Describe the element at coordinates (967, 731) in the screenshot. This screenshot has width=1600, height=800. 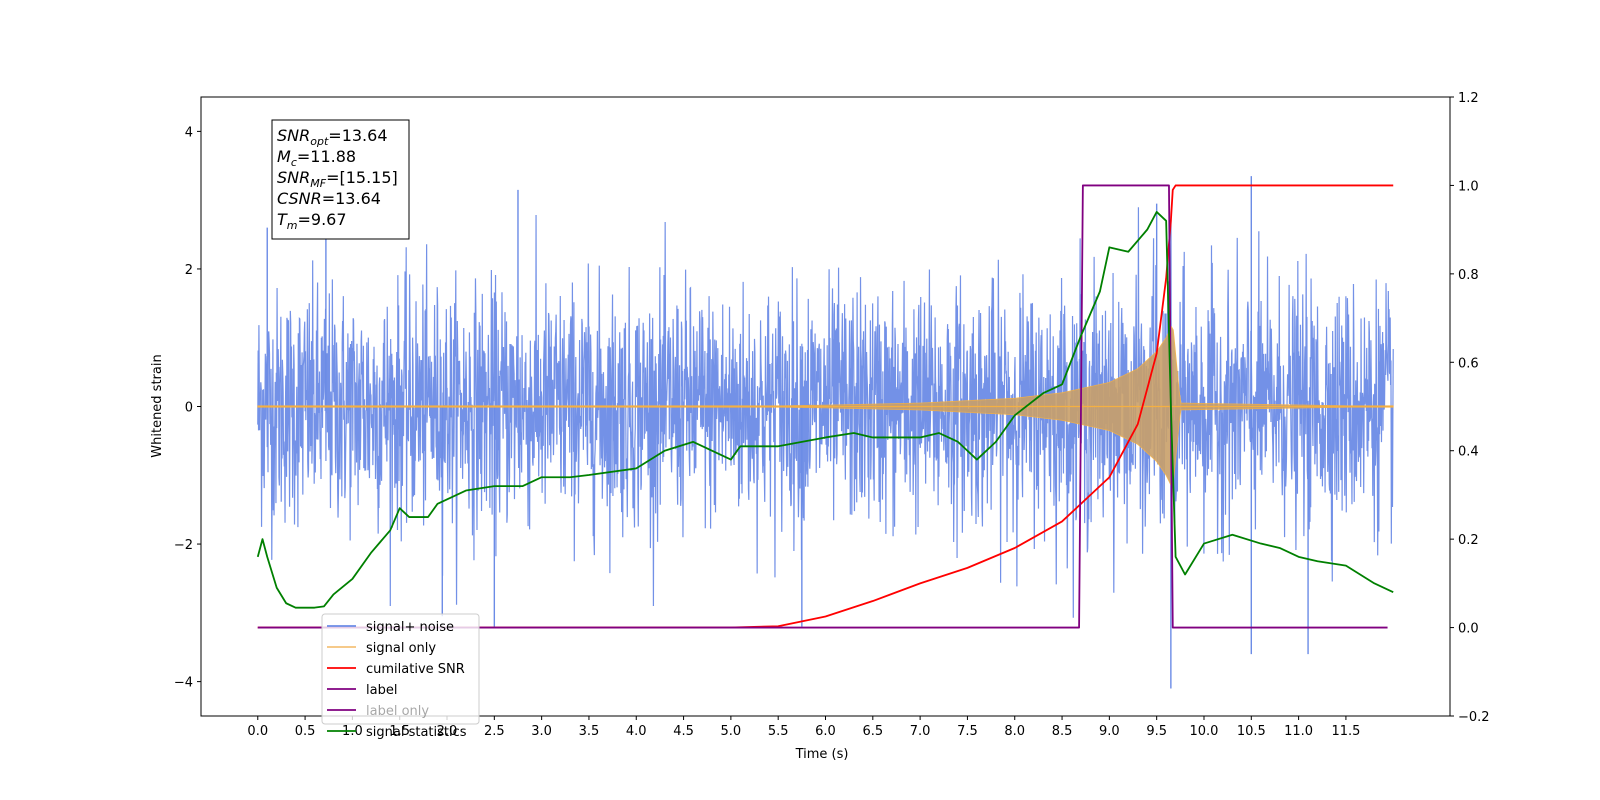
I see `x-tick-label: 7.5` at that location.